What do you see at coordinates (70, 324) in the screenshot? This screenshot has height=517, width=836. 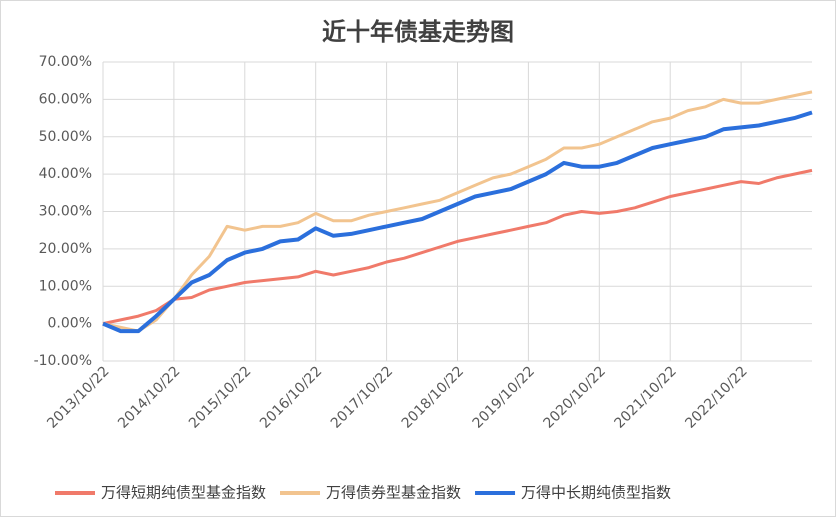 I see `y-tick-label: 0.00%` at bounding box center [70, 324].